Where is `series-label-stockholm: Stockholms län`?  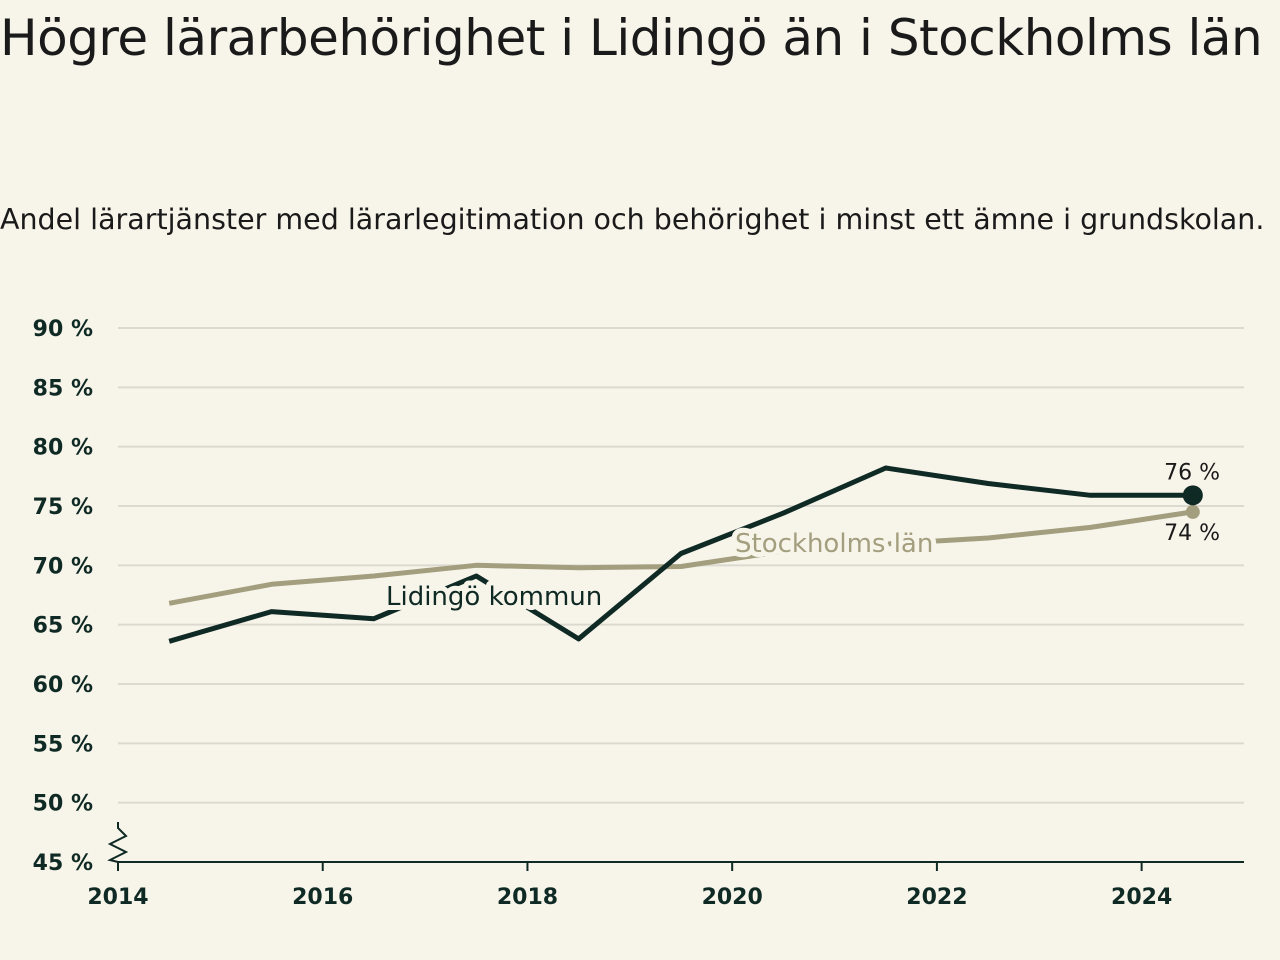
series-label-stockholm: Stockholms län is located at coordinates (834, 544).